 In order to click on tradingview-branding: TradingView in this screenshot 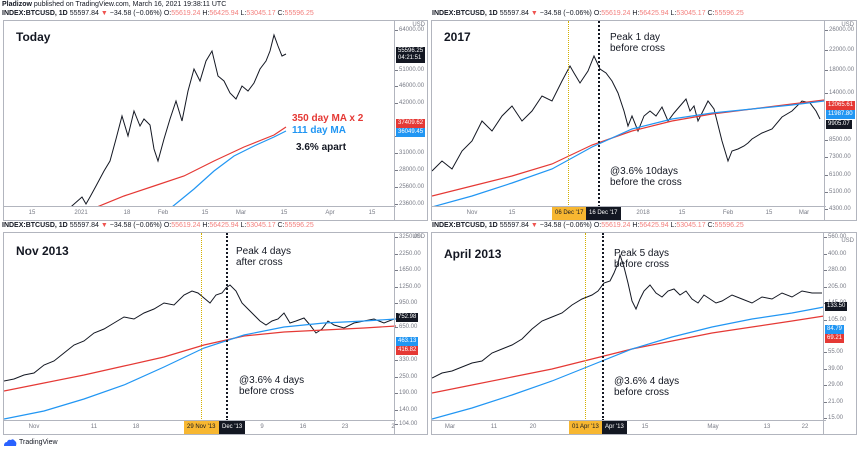, I will do `click(30, 442)`.